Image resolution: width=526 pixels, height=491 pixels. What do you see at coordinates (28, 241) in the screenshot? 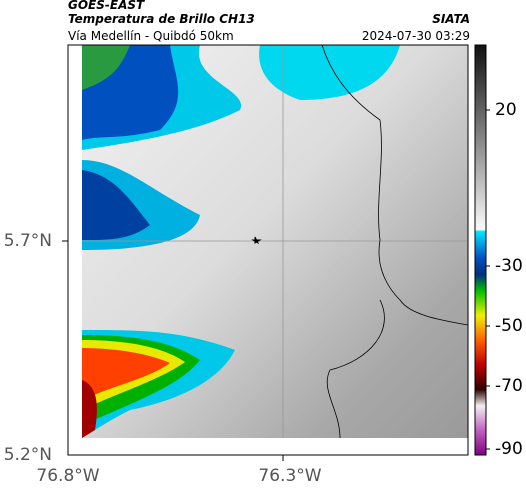
I see `lat-label: 5.7°N` at bounding box center [28, 241].